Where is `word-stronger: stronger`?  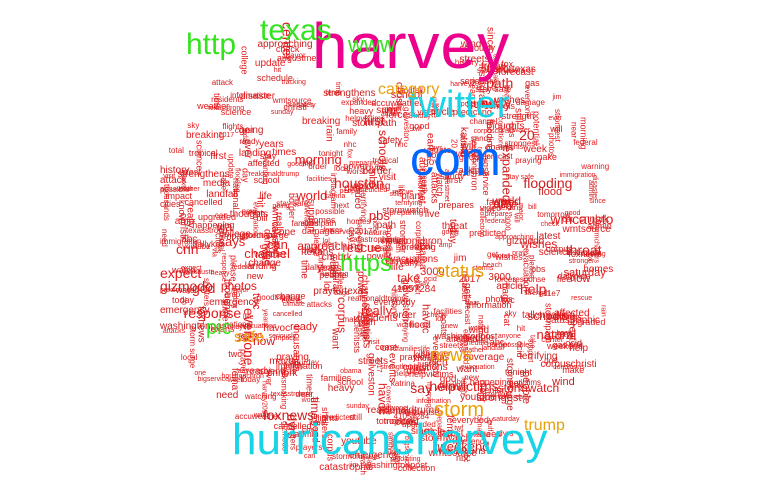
word-stronger: stronger is located at coordinates (436, 353).